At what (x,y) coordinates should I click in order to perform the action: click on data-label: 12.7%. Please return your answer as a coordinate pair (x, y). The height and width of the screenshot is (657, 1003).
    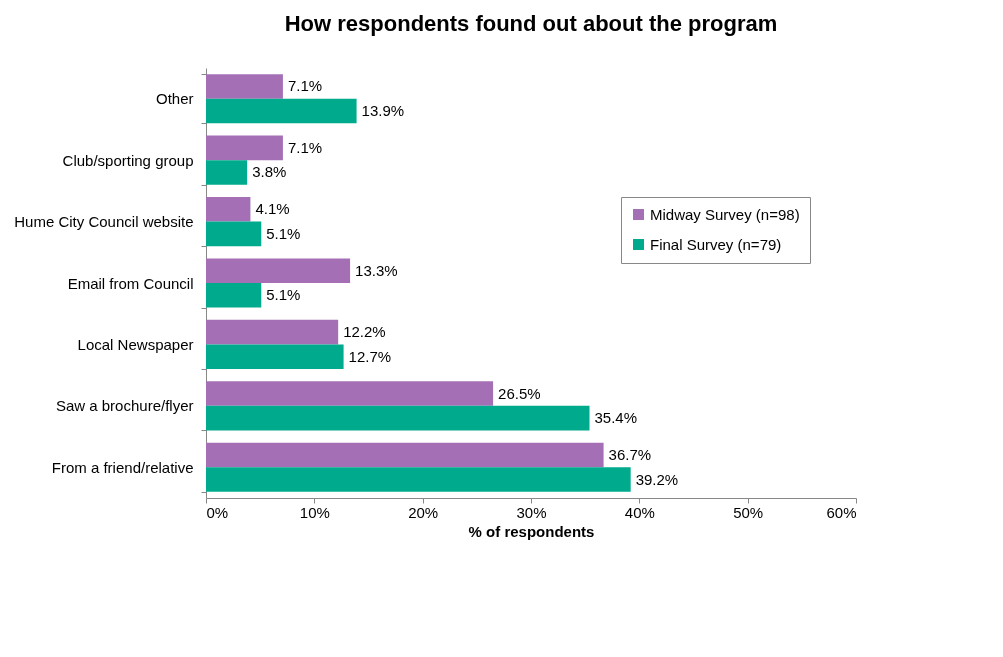
    Looking at the image, I should click on (370, 356).